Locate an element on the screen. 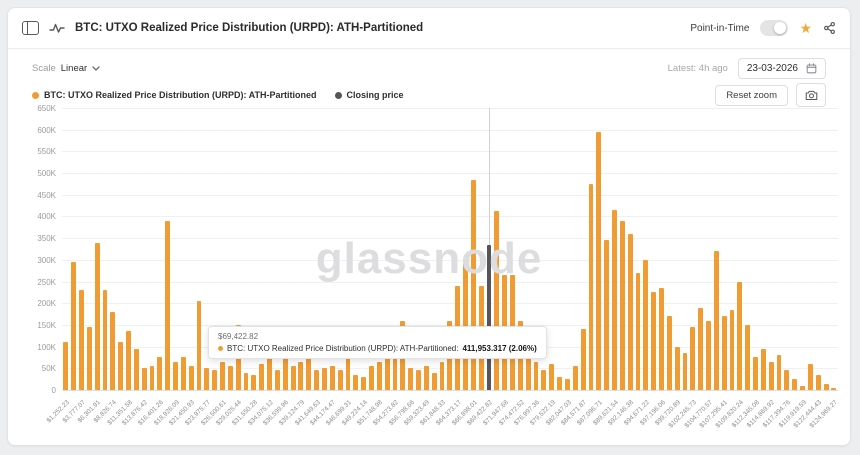 The image size is (860, 455). reset-zoom-button: Reset zoom is located at coordinates (751, 95).